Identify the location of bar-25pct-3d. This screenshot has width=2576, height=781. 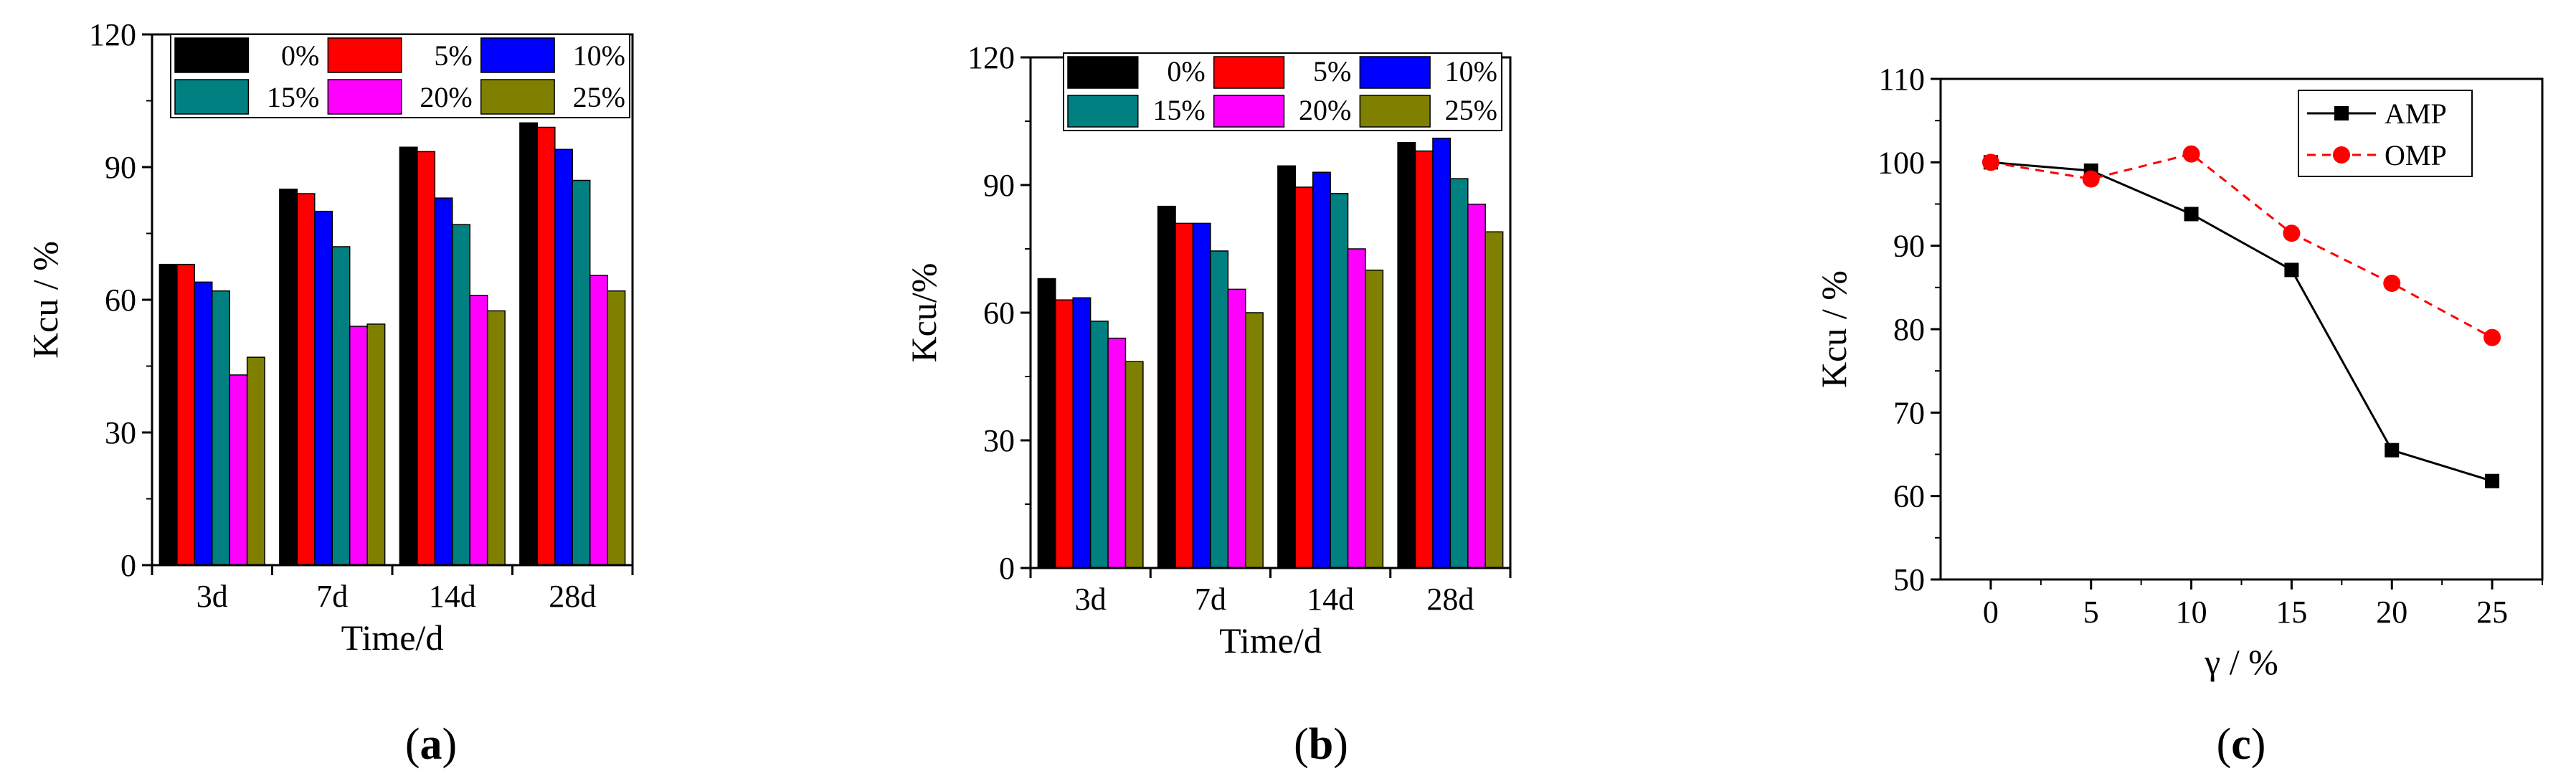
(1134, 465).